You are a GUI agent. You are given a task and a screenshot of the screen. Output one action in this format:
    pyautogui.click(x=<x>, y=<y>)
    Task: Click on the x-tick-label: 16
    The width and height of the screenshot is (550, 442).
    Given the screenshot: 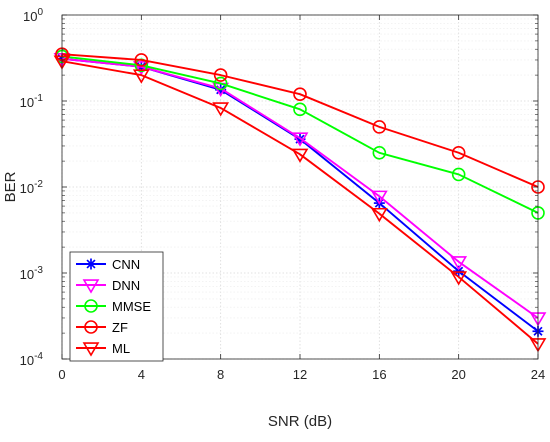 What is the action you would take?
    pyautogui.click(x=379, y=374)
    